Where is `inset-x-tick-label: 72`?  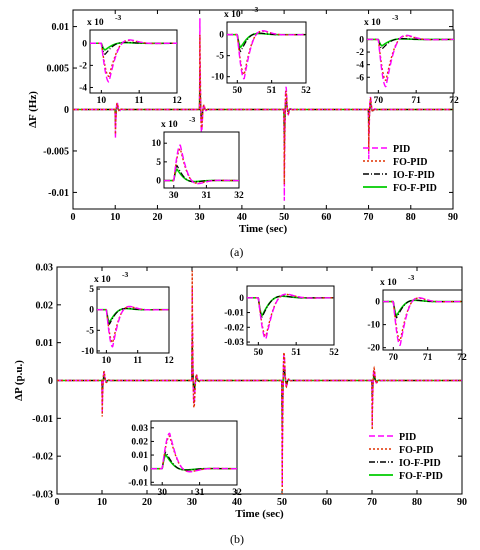
inset-x-tick-label: 72 is located at coordinates (462, 358).